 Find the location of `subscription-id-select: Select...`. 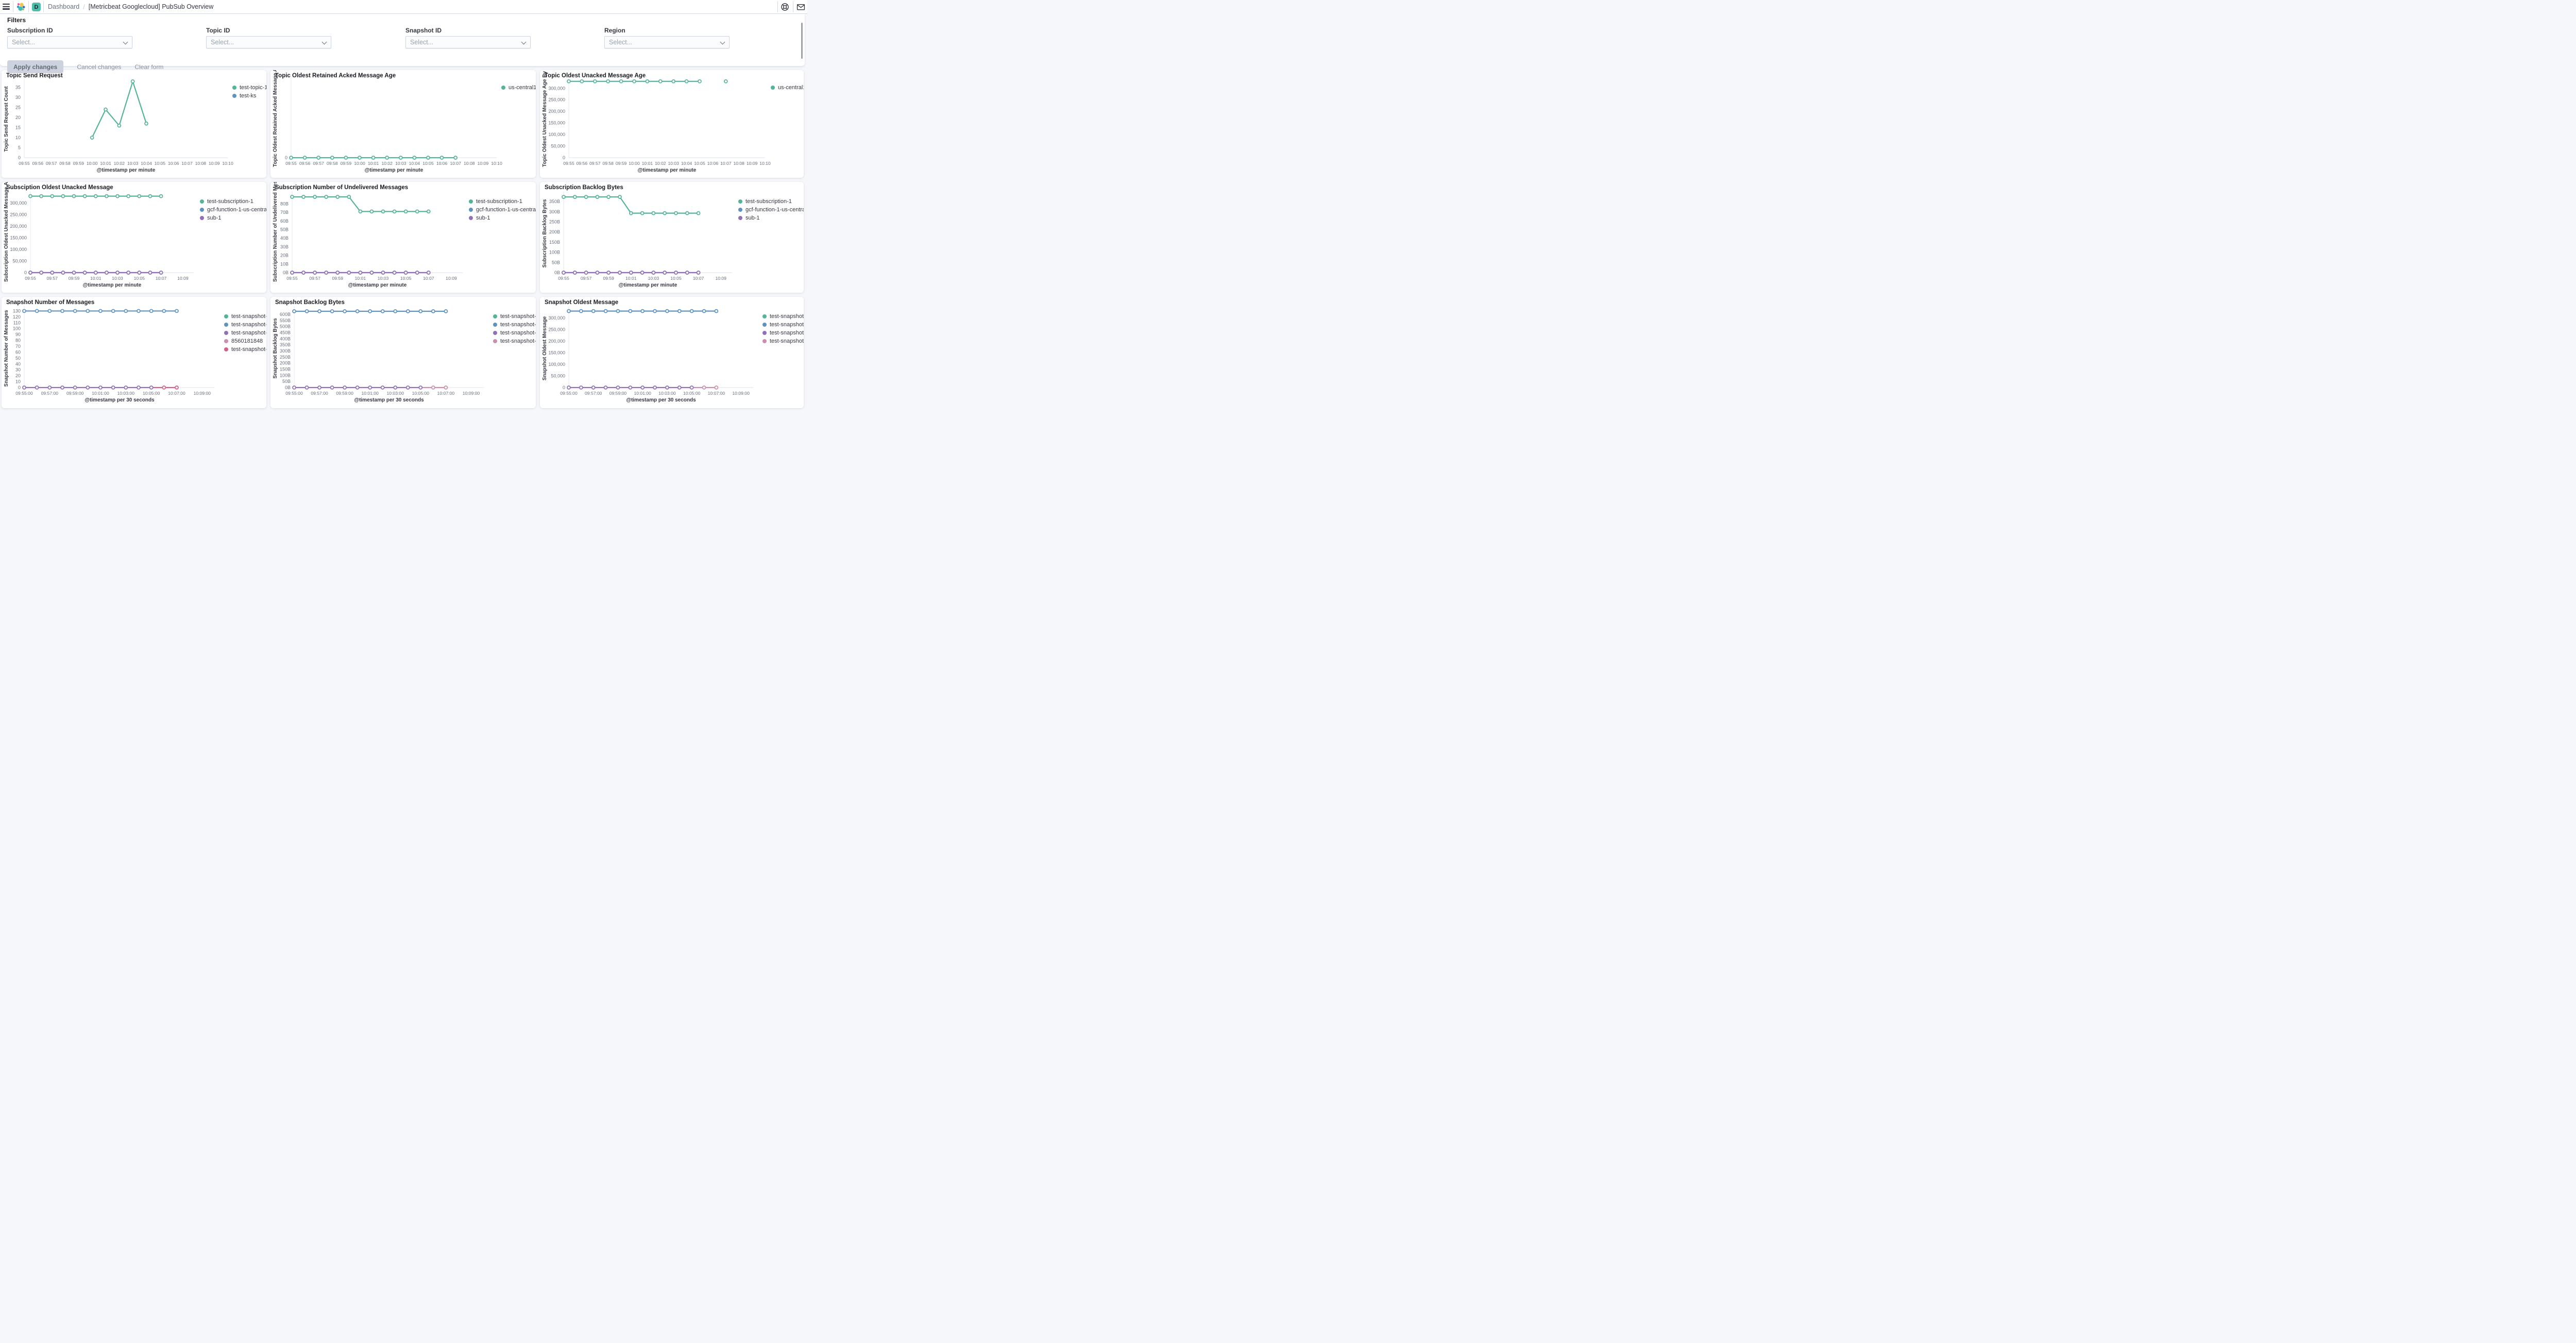

subscription-id-select: Select... is located at coordinates (69, 42).